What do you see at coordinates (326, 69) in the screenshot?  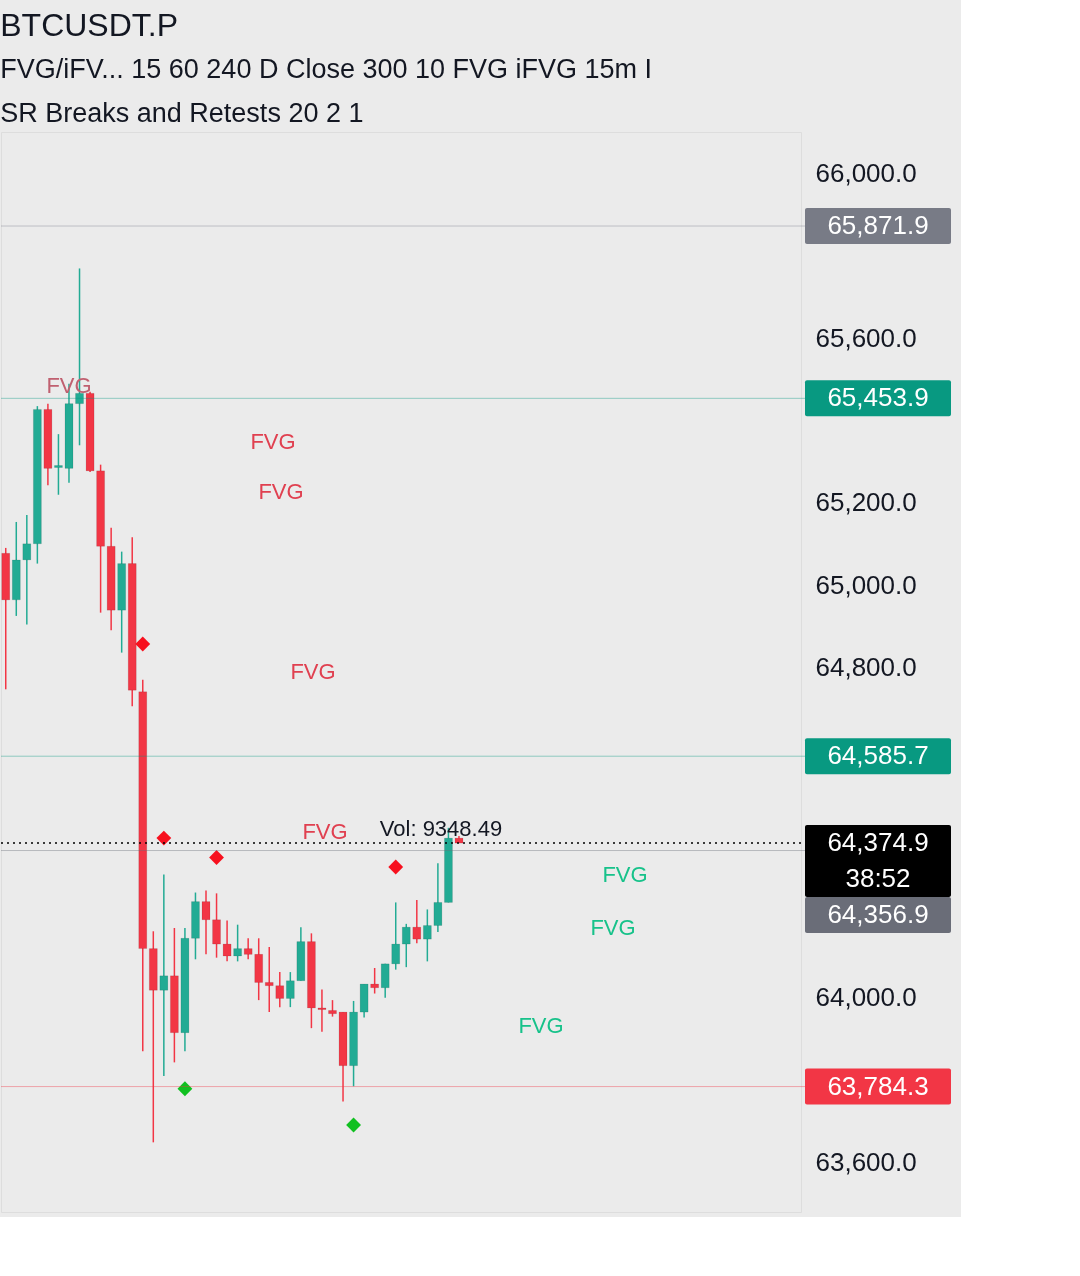 I see `text: FVG/iFV... 15 60 240 D Close 300 10 FVG iFVG 15m I` at bounding box center [326, 69].